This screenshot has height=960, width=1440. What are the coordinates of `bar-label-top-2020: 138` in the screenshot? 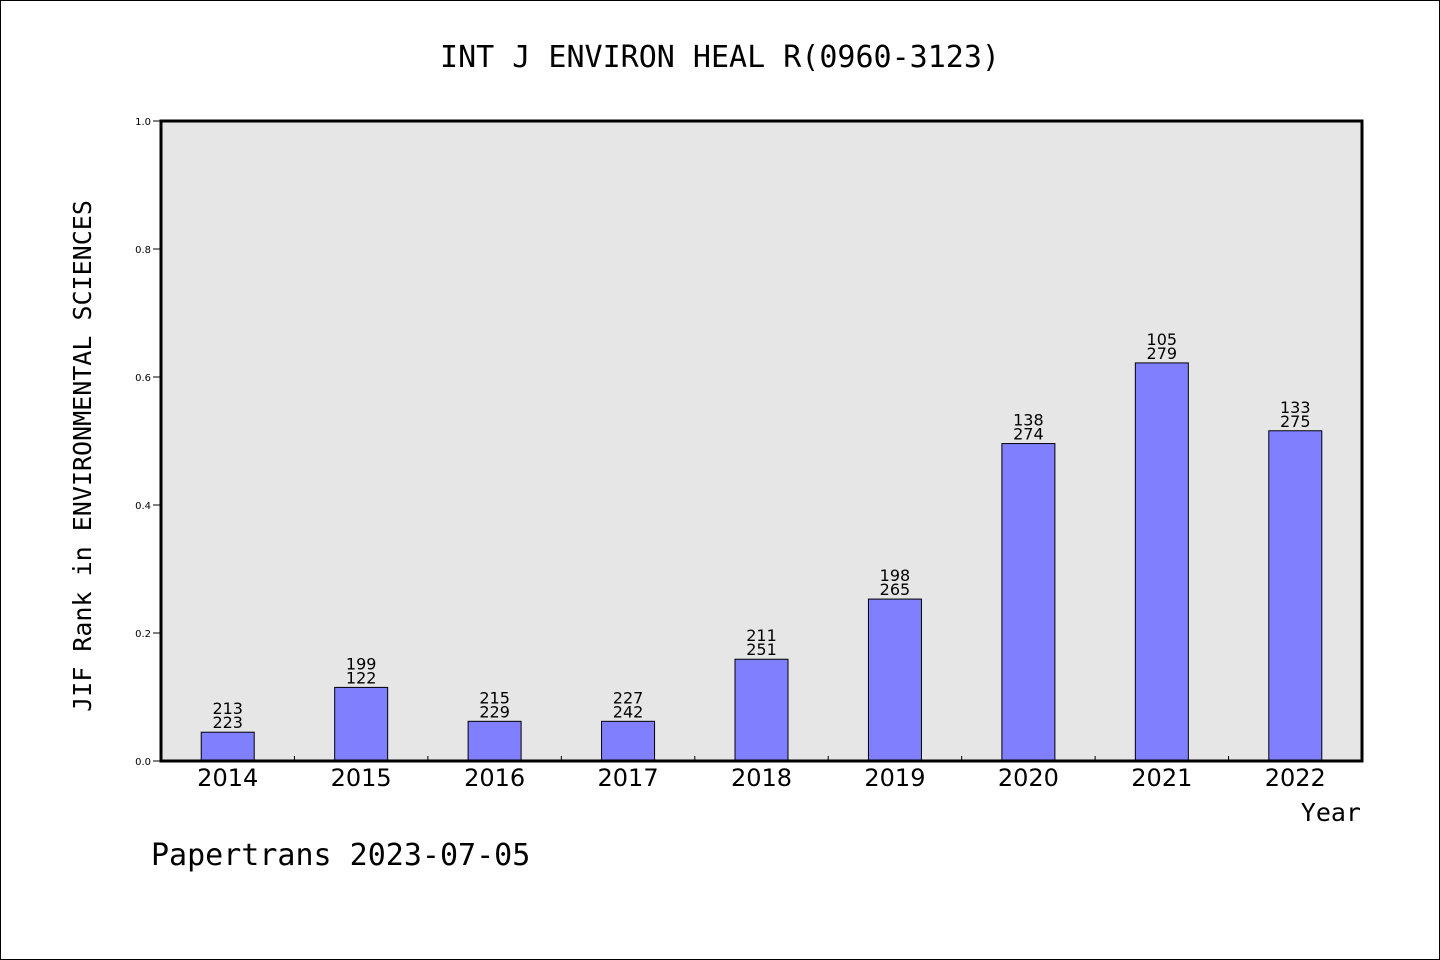 It's located at (1028, 420).